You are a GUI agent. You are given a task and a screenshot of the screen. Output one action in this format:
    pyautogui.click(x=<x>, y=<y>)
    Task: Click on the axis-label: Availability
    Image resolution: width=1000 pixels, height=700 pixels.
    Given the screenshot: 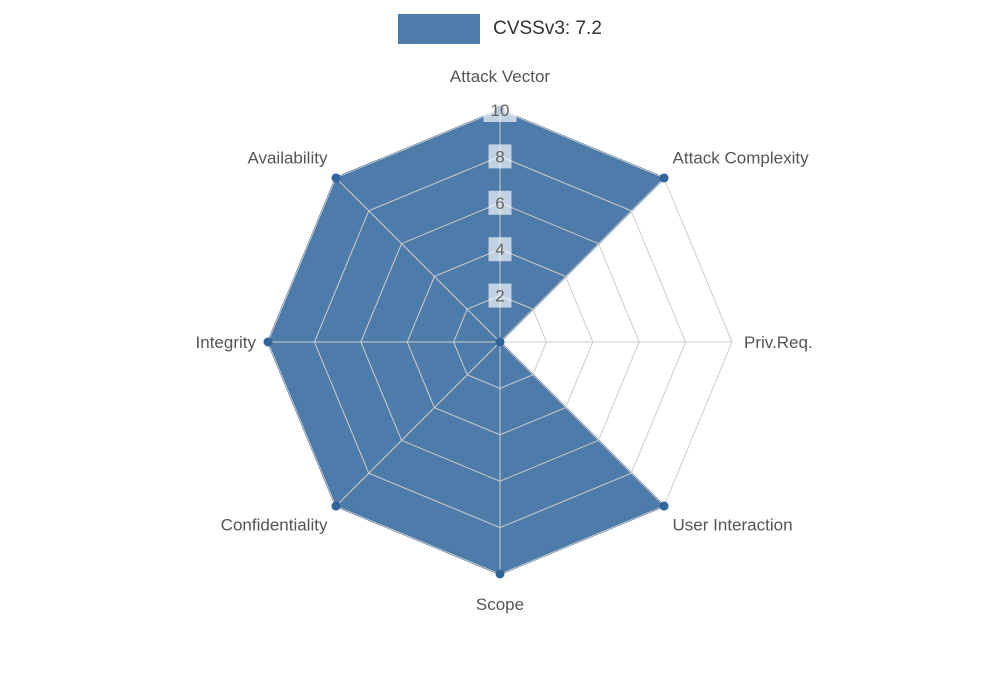 What is the action you would take?
    pyautogui.click(x=287, y=157)
    